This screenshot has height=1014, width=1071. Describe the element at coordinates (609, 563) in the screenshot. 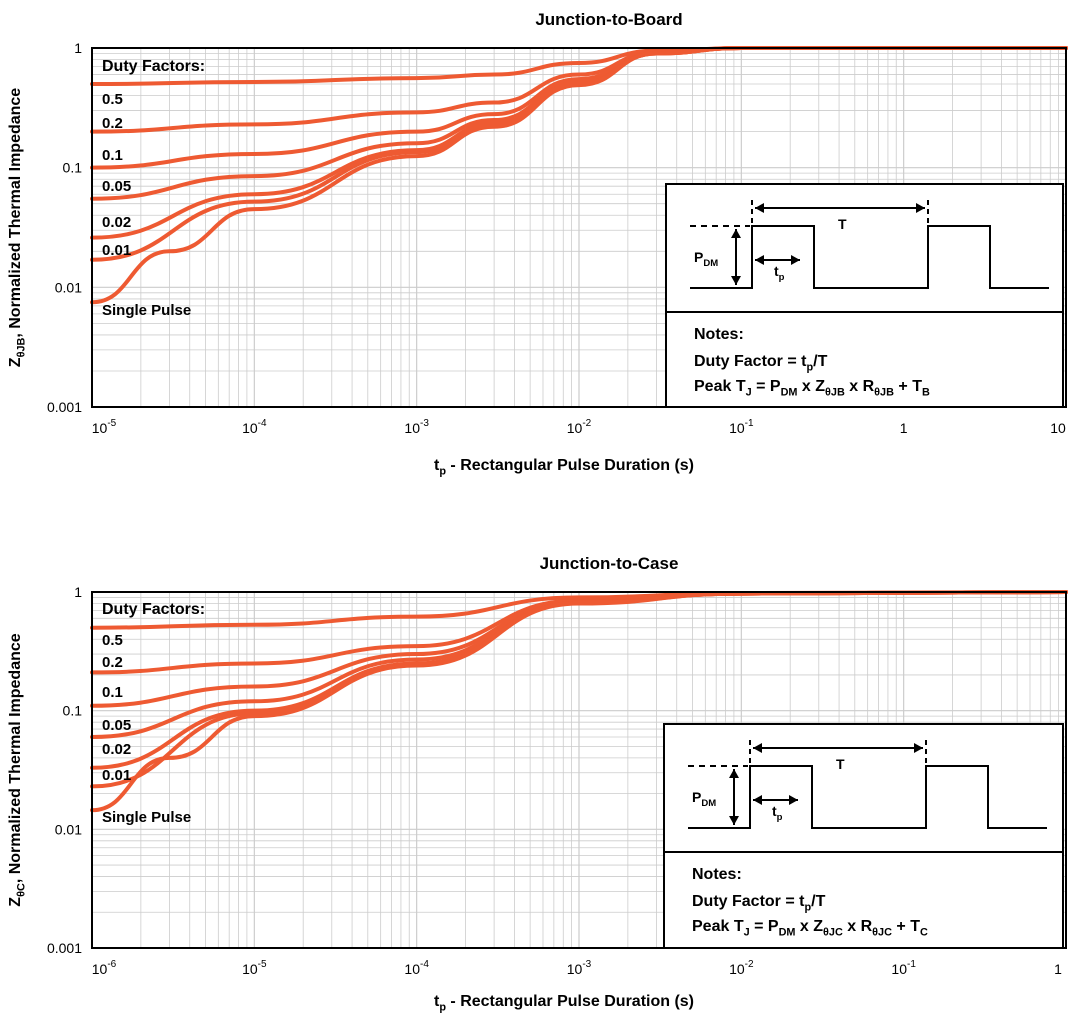

I see `chart-title: Junction-to-Case` at that location.